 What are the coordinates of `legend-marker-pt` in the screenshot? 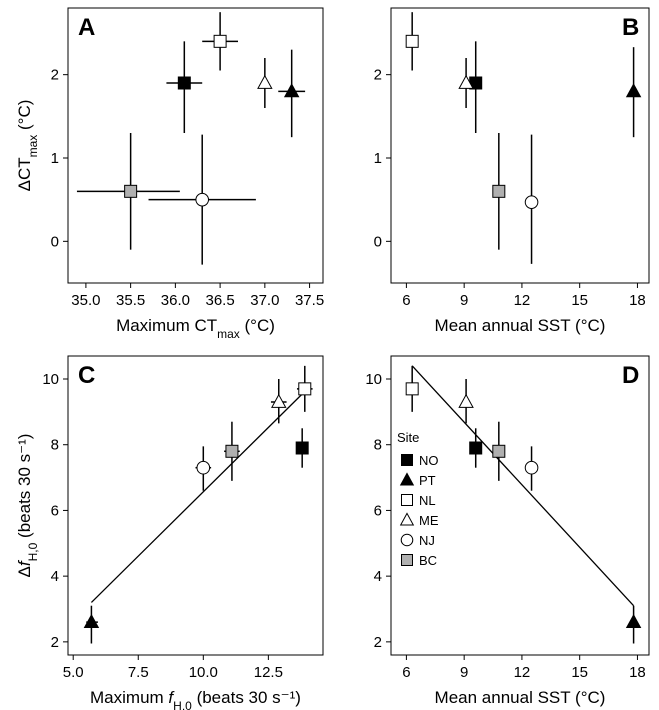 It's located at (407, 479).